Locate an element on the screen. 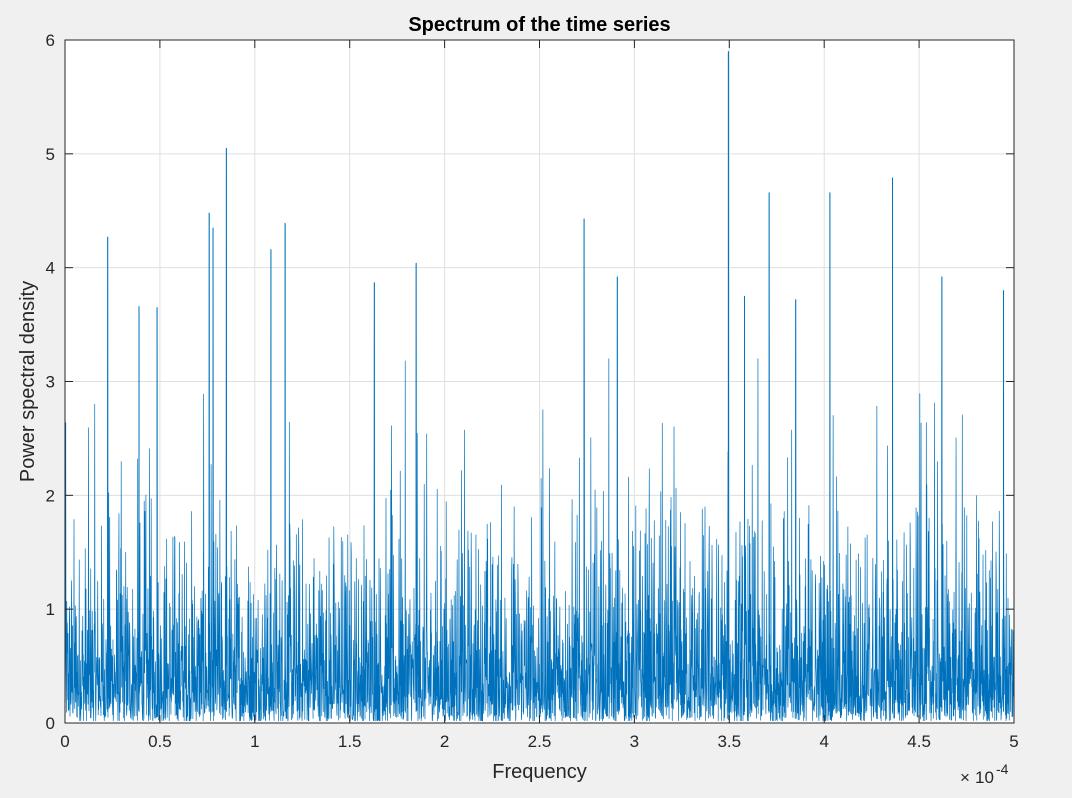  y-tick-label: 0 is located at coordinates (50, 723).